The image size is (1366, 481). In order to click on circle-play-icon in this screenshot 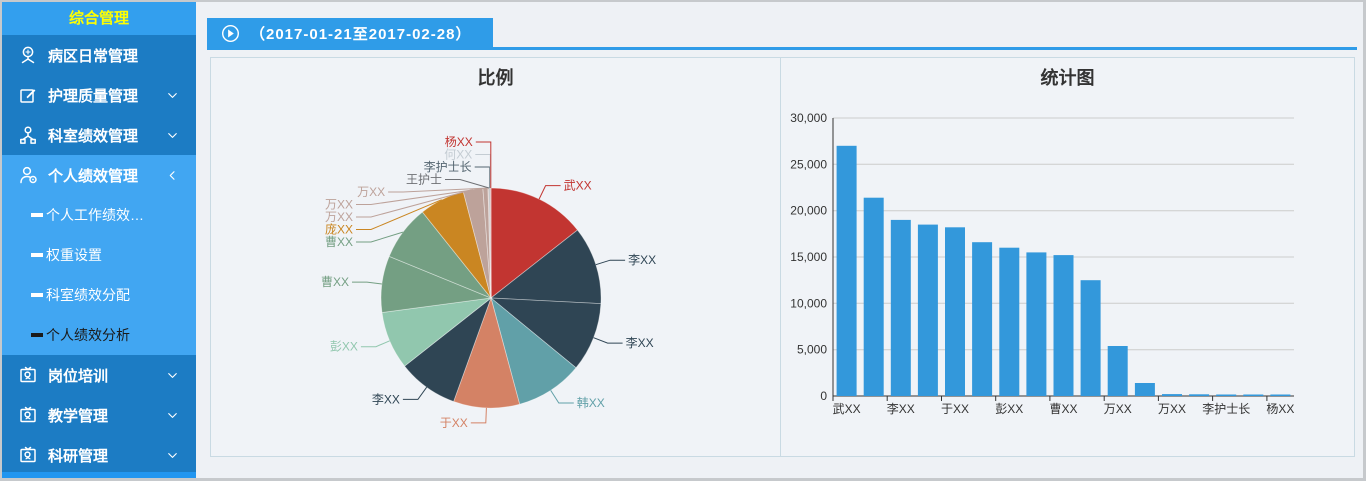, I will do `click(230, 33)`.